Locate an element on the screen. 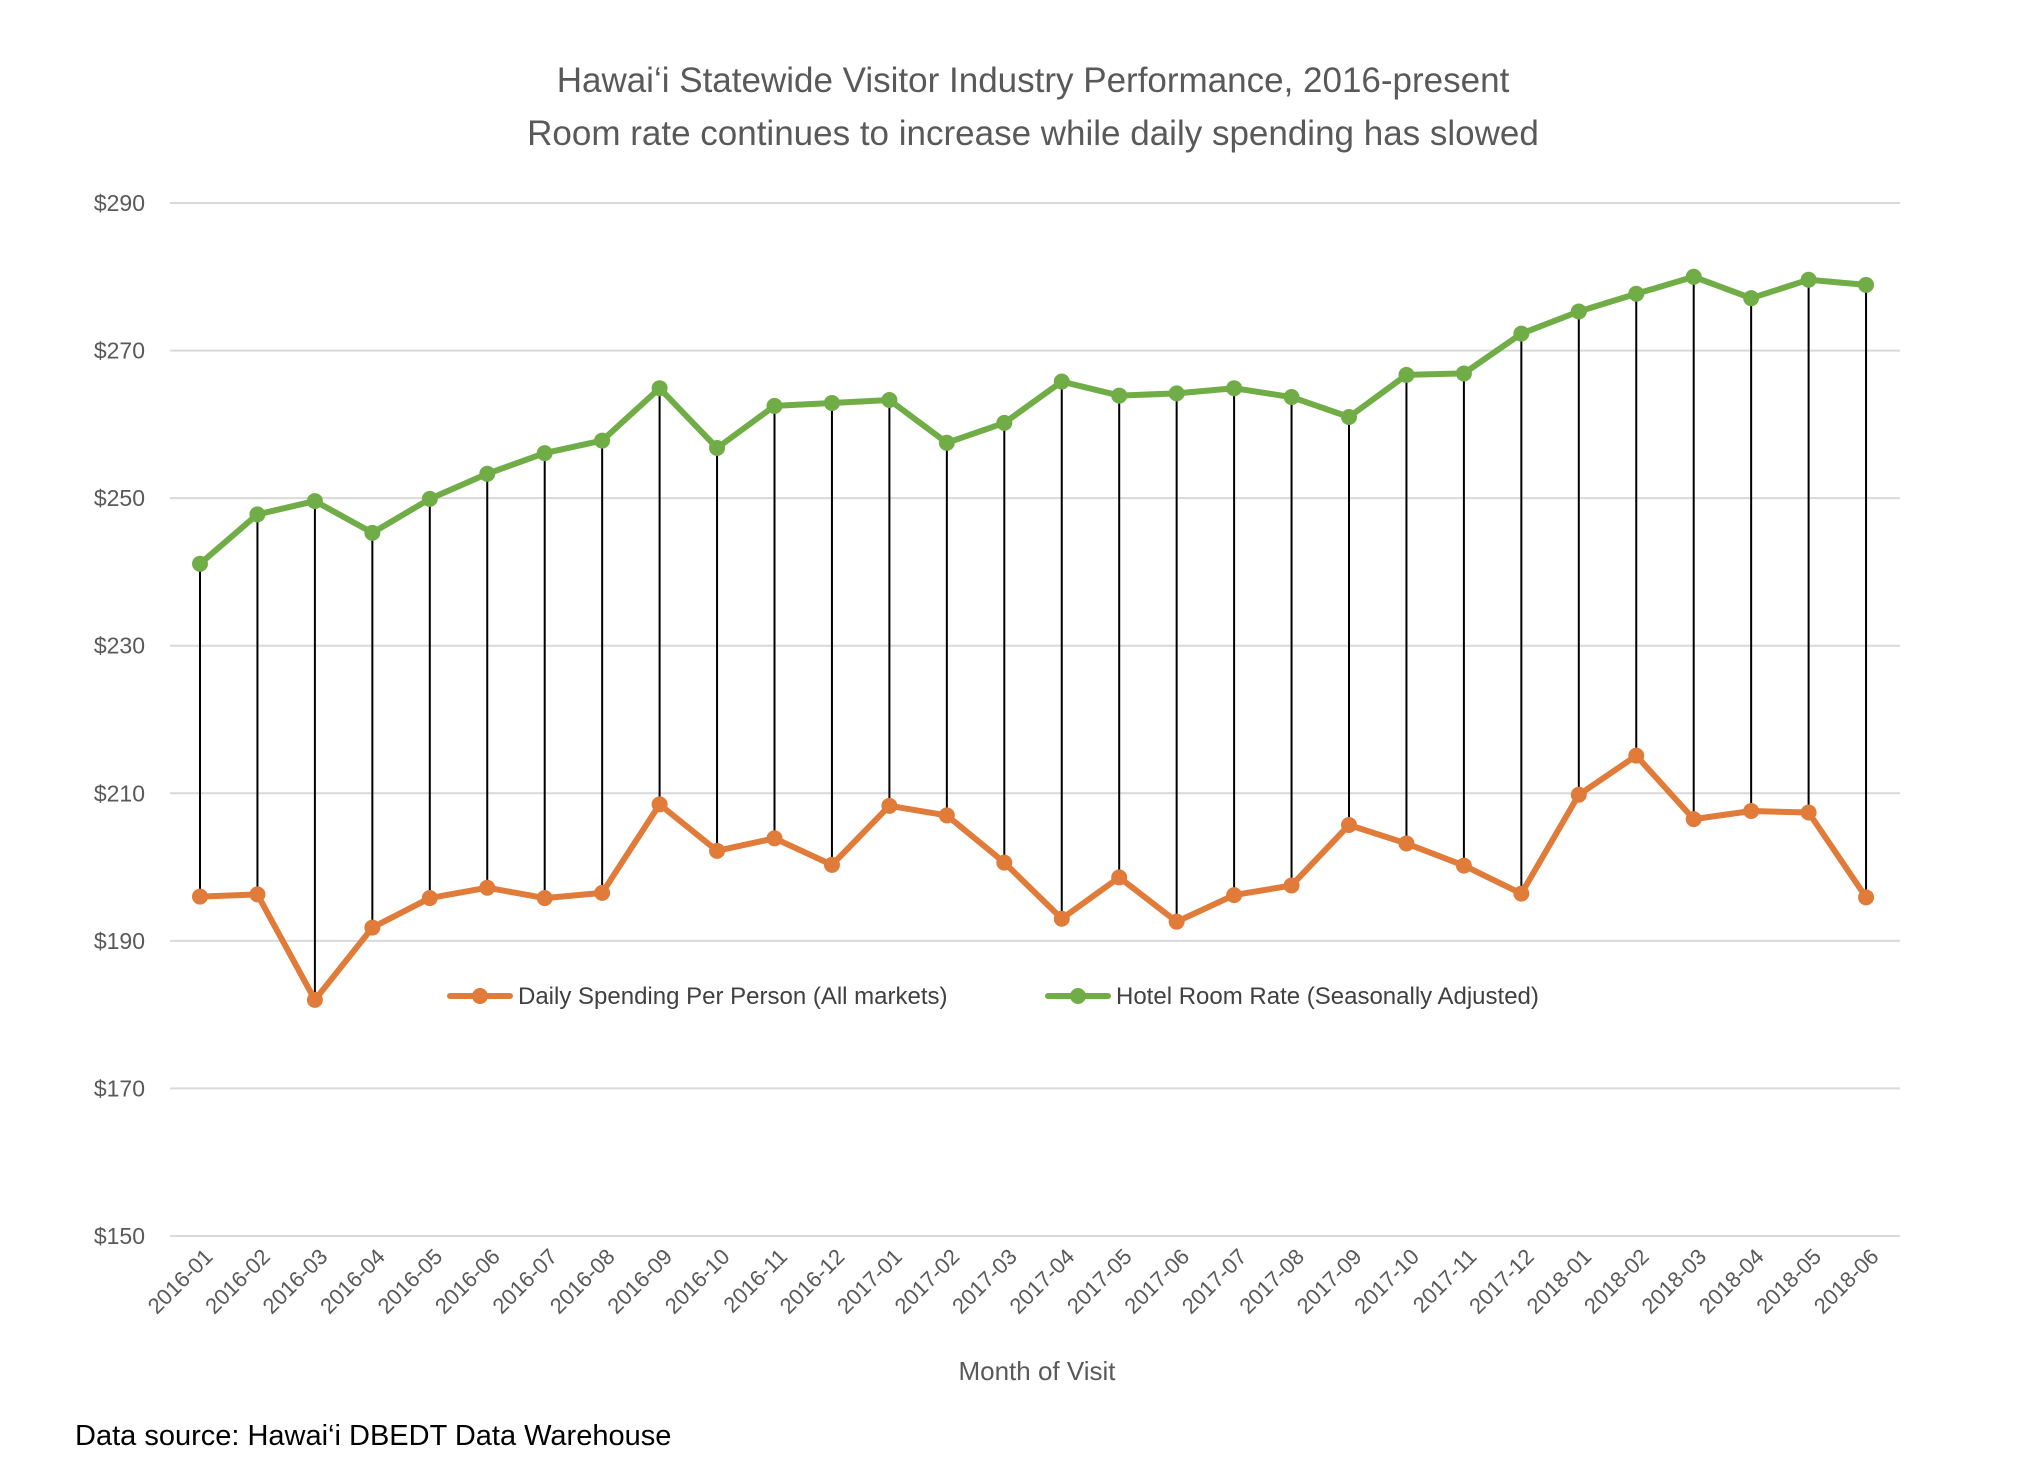 The height and width of the screenshot is (1468, 2036). y-tick-label: $190 is located at coordinates (119, 941).